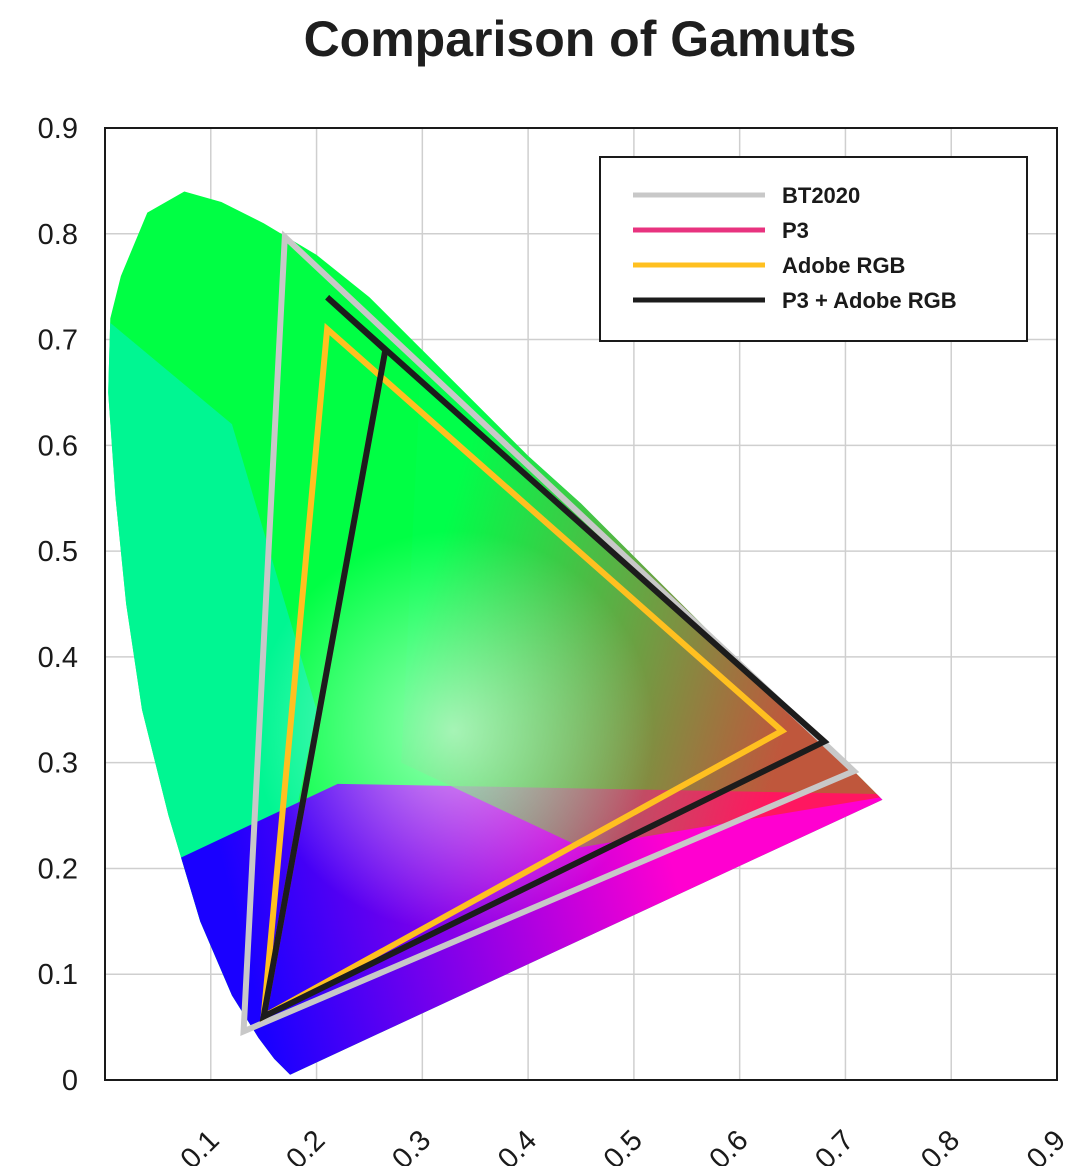  What do you see at coordinates (305, 1145) in the screenshot?
I see `x-tick-label: 0.2` at bounding box center [305, 1145].